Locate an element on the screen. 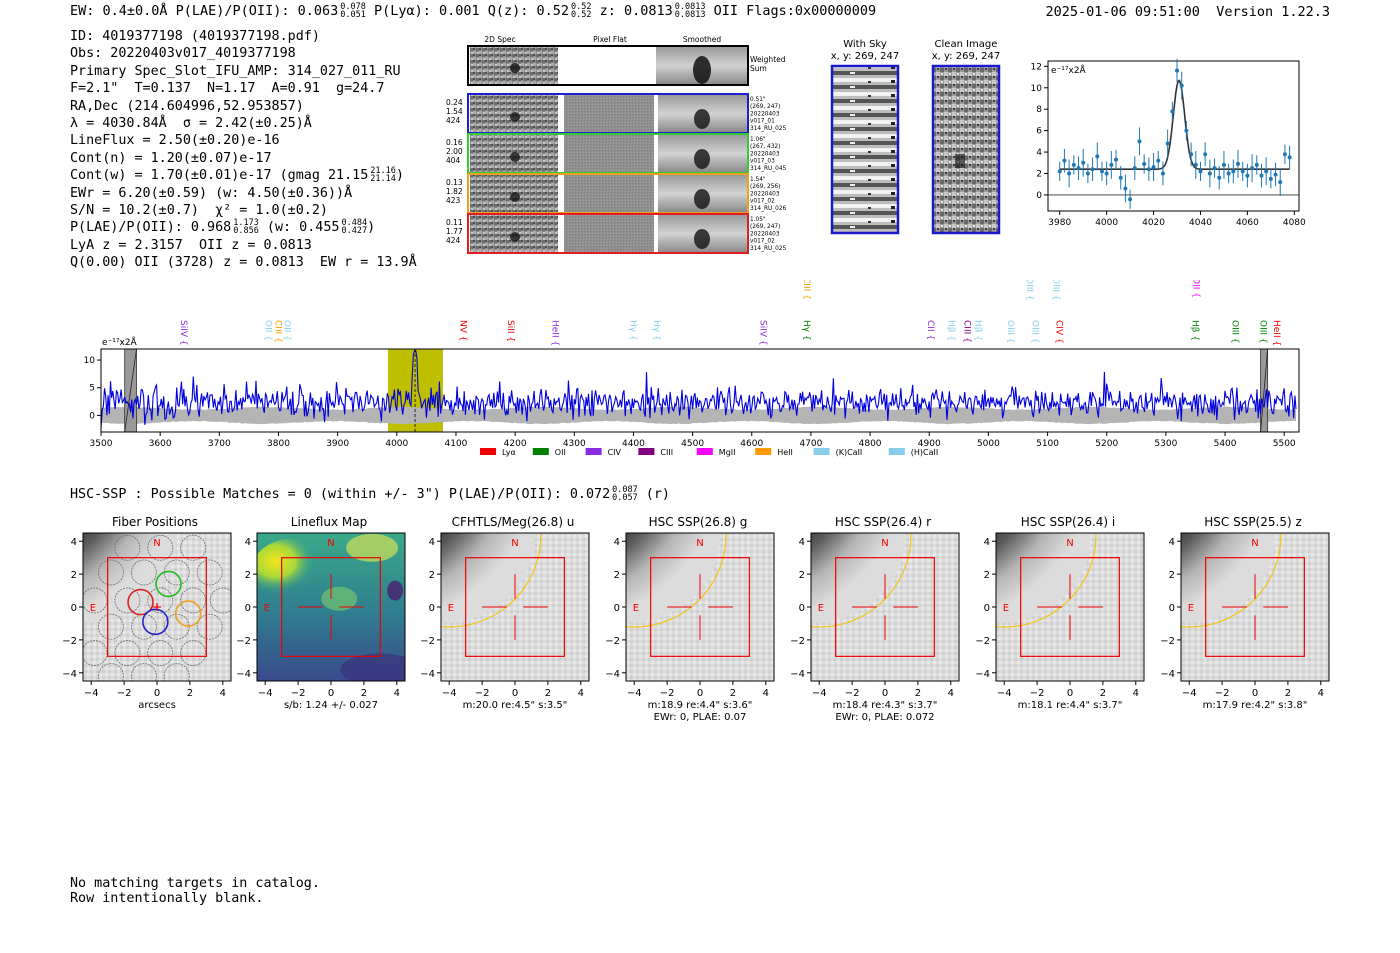 The width and height of the screenshot is (1400, 953). header-qz-sup: 0.52 is located at coordinates (581, 7).